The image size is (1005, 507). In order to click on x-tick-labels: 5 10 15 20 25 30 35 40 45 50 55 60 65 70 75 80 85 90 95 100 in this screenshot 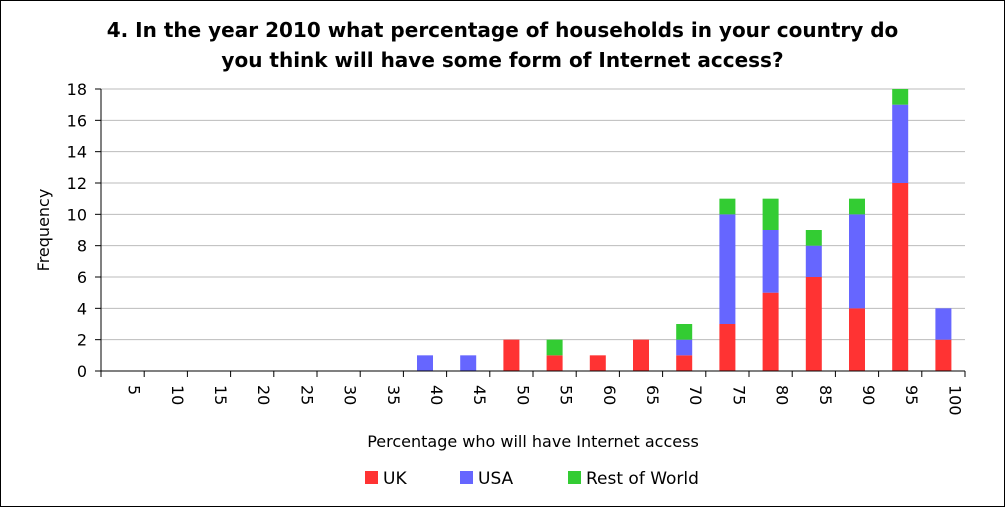, I will do `click(533, 393)`.